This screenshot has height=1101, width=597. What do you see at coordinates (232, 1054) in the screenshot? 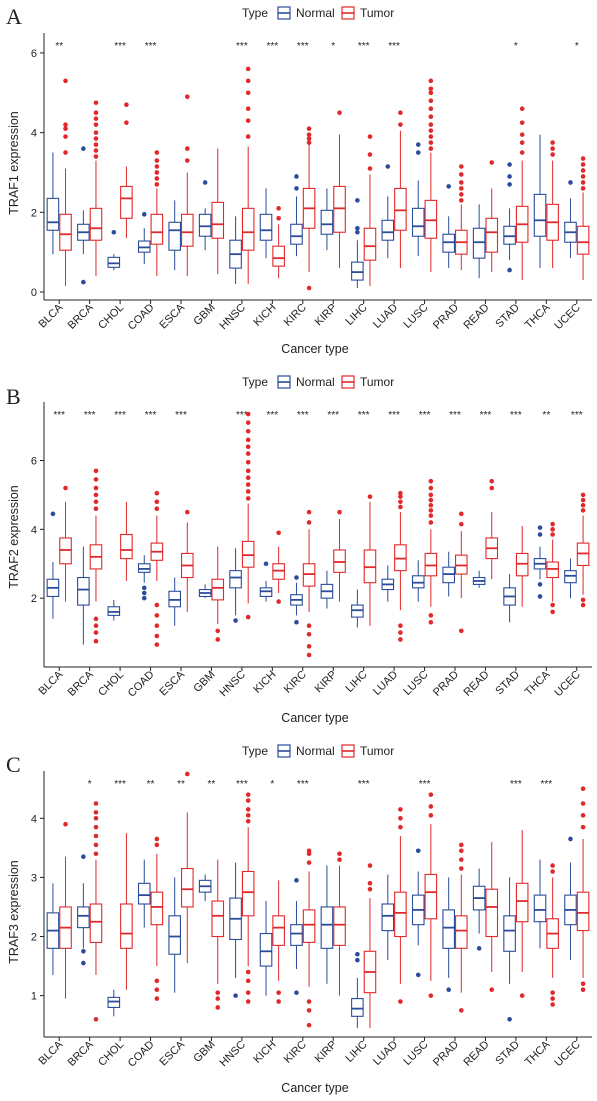
I see `x-tick-label: HNSC` at bounding box center [232, 1054].